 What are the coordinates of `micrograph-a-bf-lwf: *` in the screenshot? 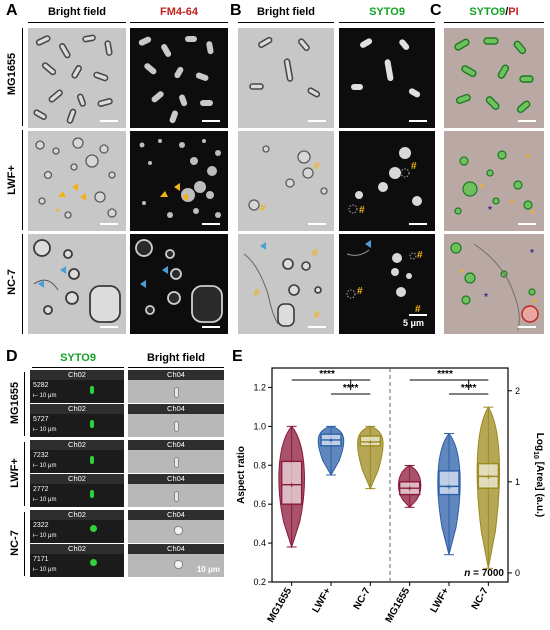 It's located at (77, 181).